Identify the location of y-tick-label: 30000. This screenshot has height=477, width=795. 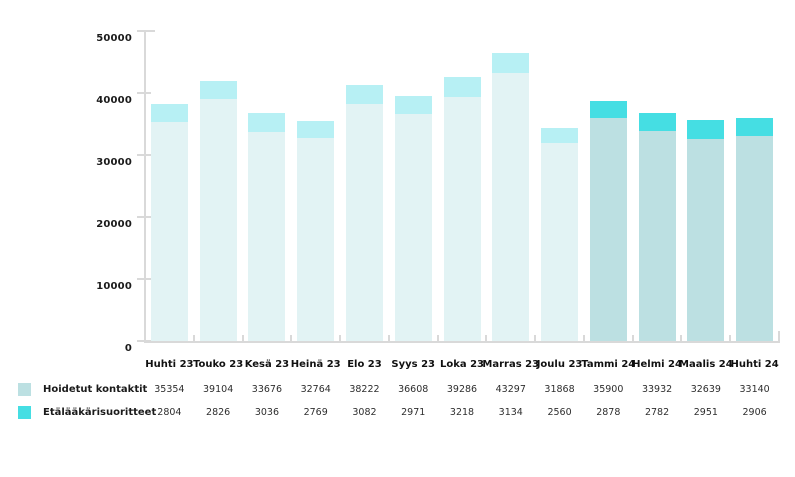
(114, 162).